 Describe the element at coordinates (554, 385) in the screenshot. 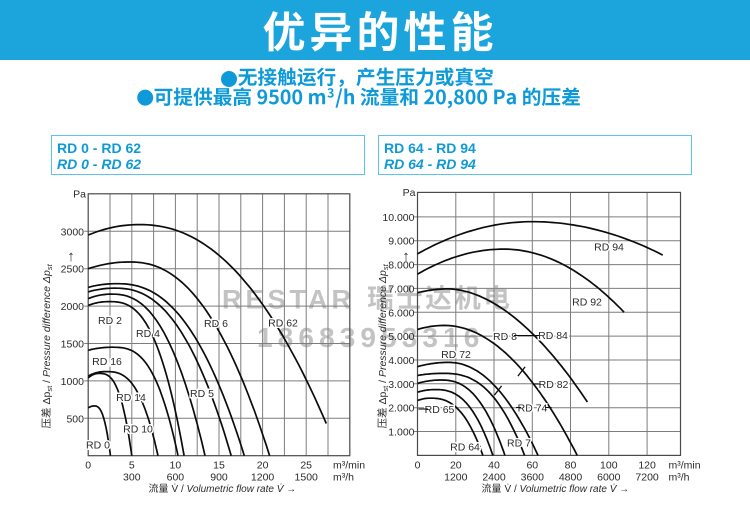

I see `svg-text: RD 82` at that location.